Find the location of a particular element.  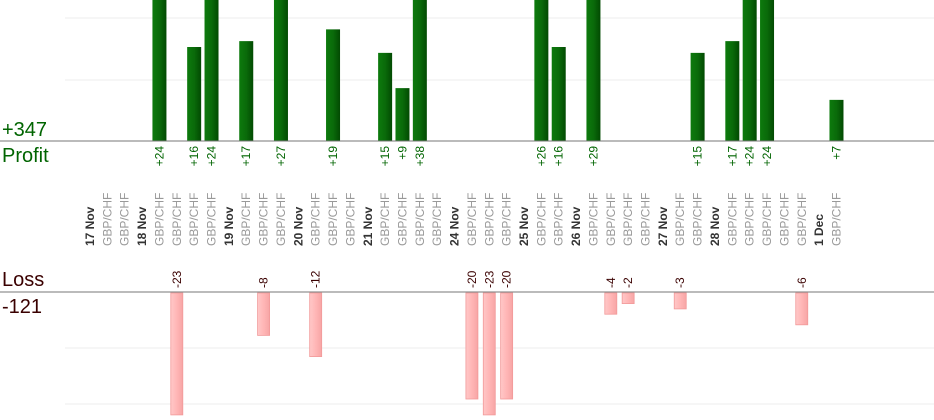

profit-value-label: +9 is located at coordinates (402, 153).